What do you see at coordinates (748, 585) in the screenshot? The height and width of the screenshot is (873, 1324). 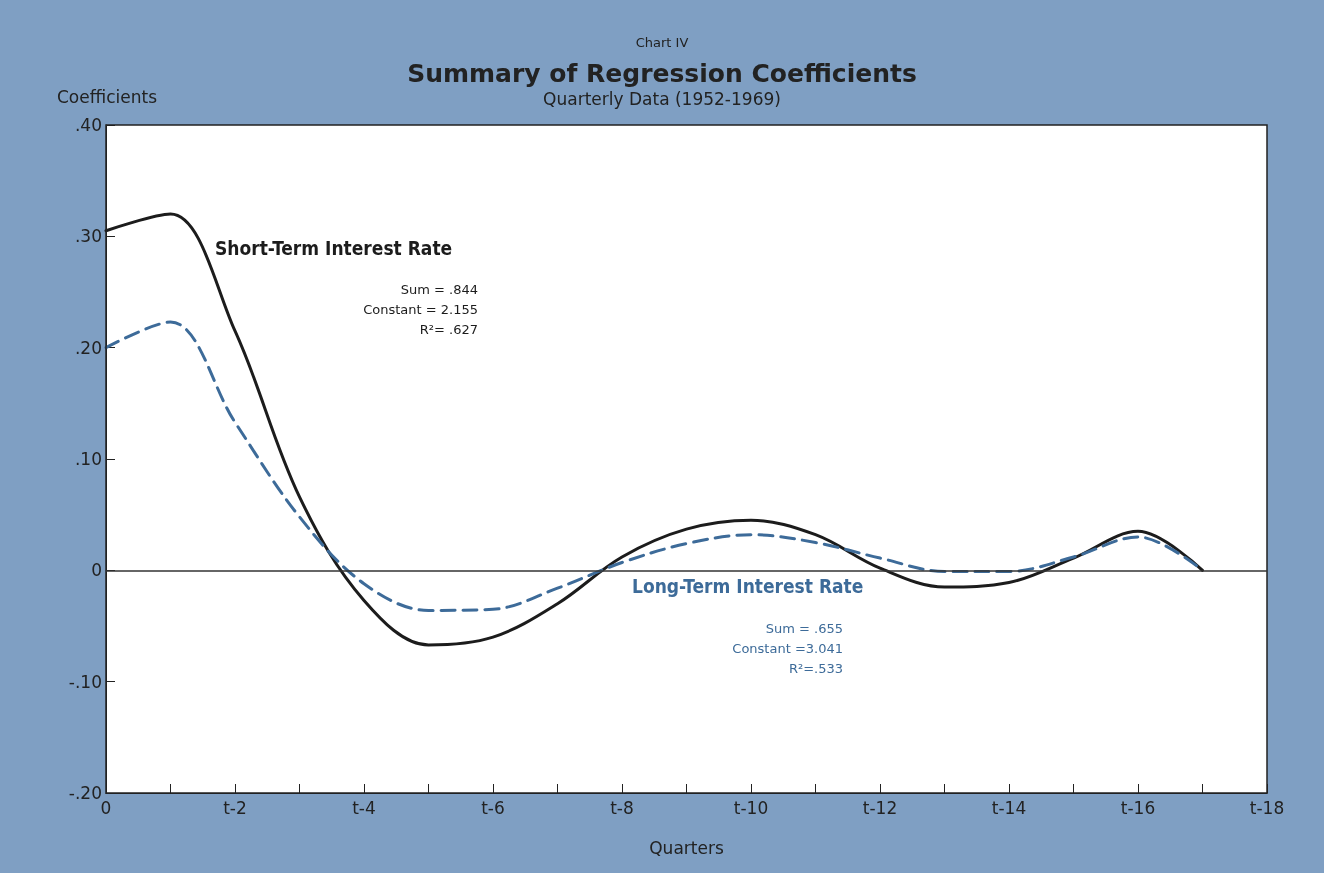 I see `series-label: Long-Term Interest Rate` at bounding box center [748, 585].